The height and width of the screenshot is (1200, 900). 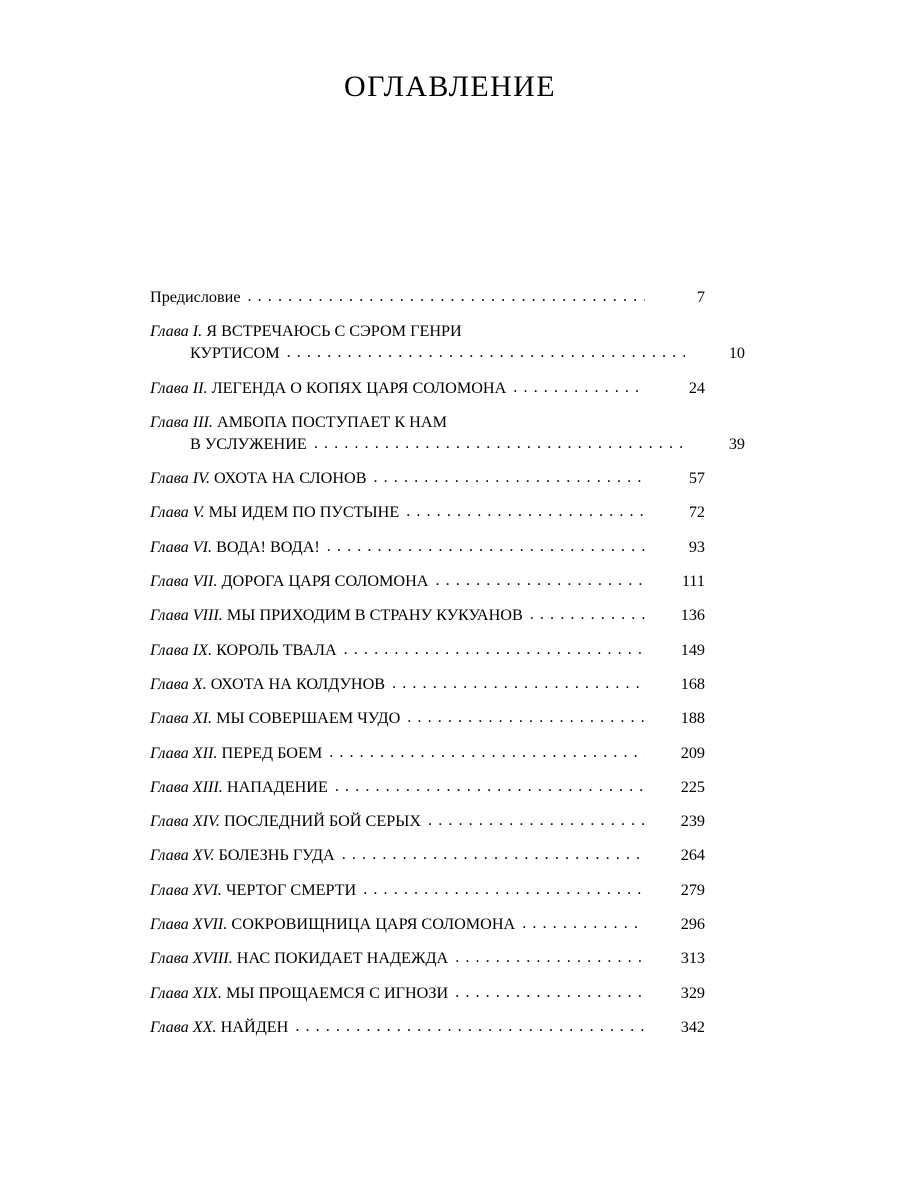 I want to click on toc-entry-line: Глава VII. ДОРОГА ЦАРЯ СОЛОМОНА 111, so click(x=427, y=581).